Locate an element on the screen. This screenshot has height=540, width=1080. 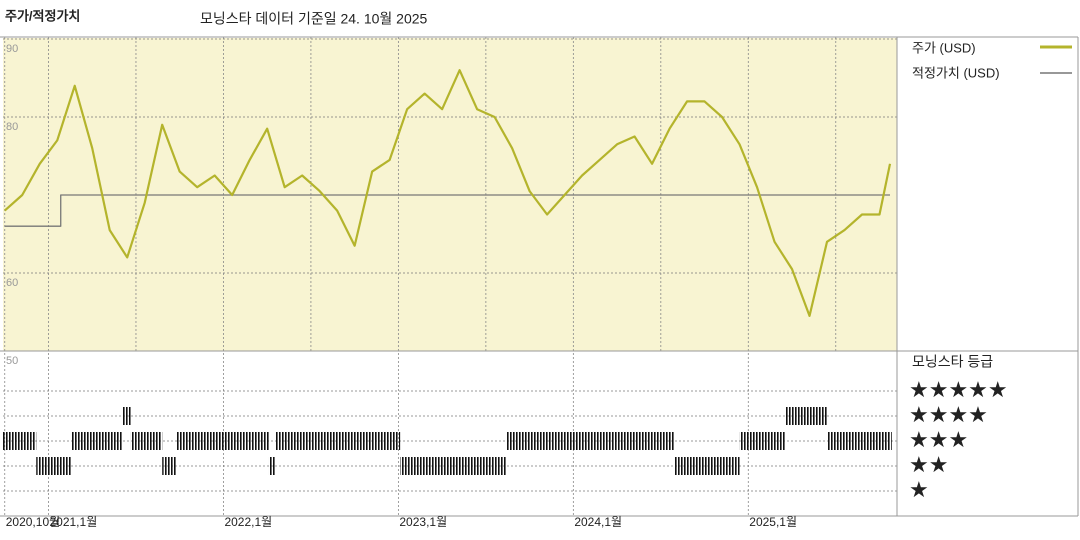
x-tick-label: 2022,1월 is located at coordinates (248, 522).